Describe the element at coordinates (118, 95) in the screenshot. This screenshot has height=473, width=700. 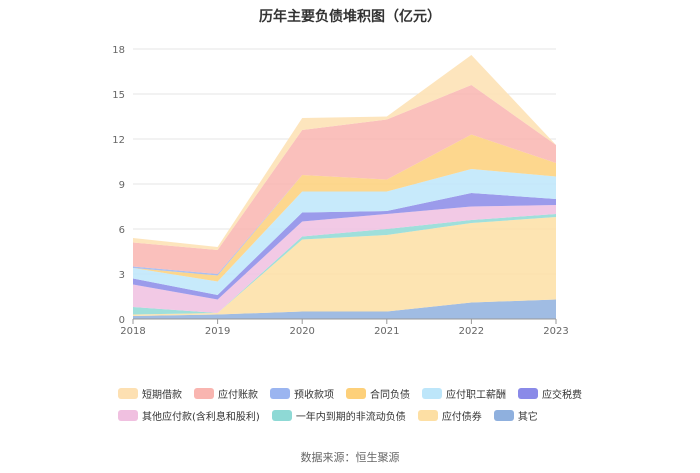
I see `y-tick-label: 15` at that location.